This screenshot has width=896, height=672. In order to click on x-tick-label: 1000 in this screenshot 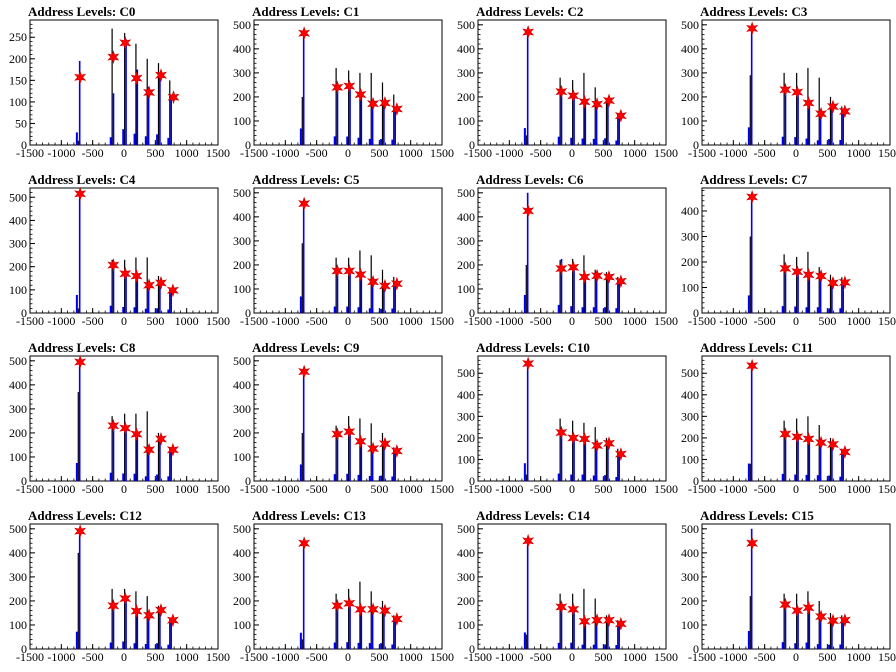, I will do `click(635, 321)`.